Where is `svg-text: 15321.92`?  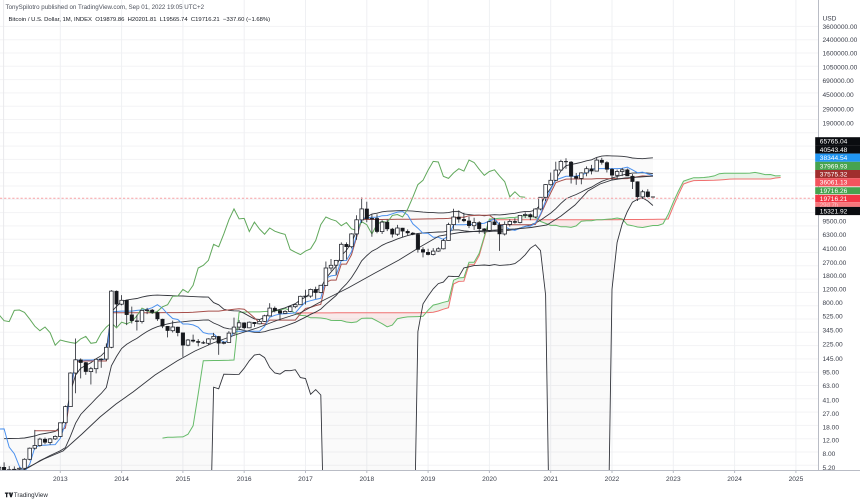
svg-text: 15321.92 is located at coordinates (834, 211).